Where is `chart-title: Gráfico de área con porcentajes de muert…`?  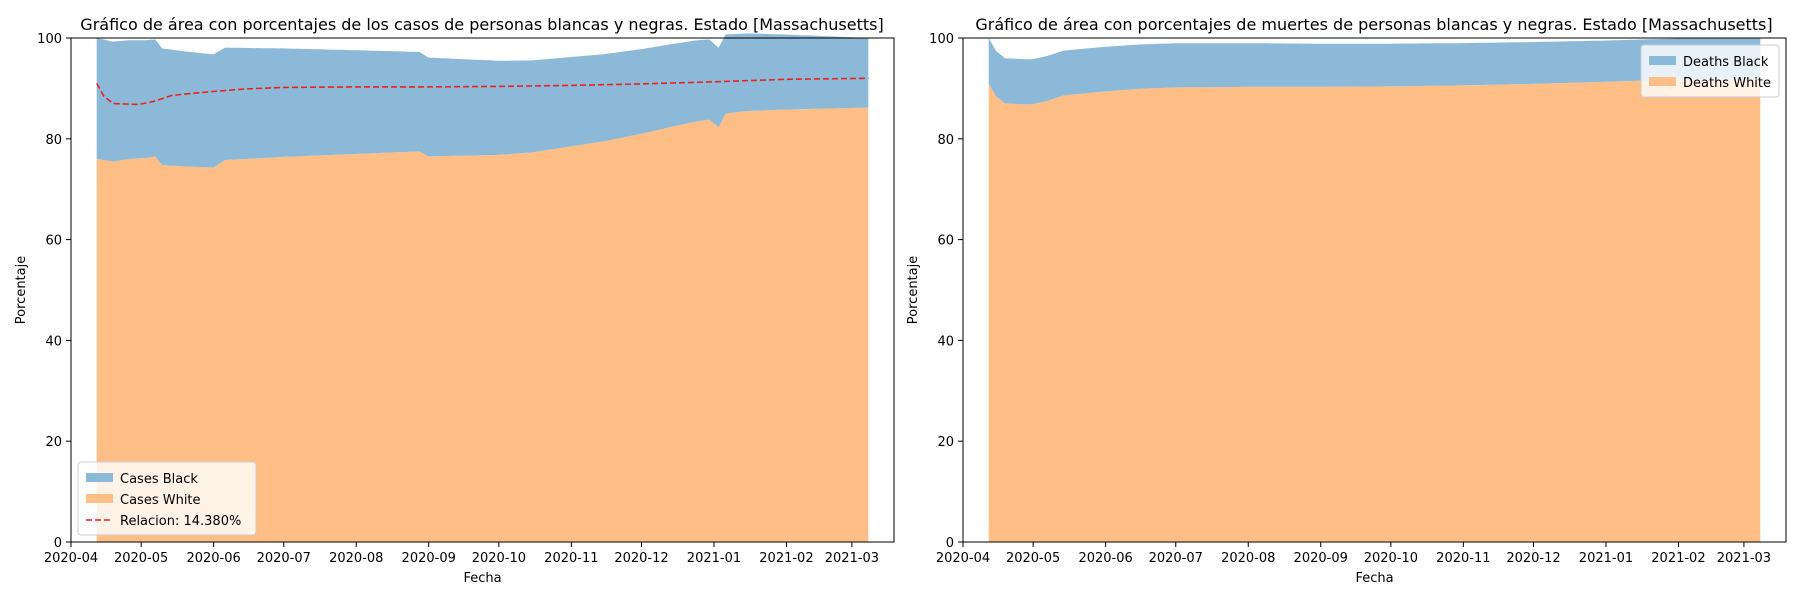
chart-title: Gráfico de área con porcentajes de muert… is located at coordinates (1373, 24).